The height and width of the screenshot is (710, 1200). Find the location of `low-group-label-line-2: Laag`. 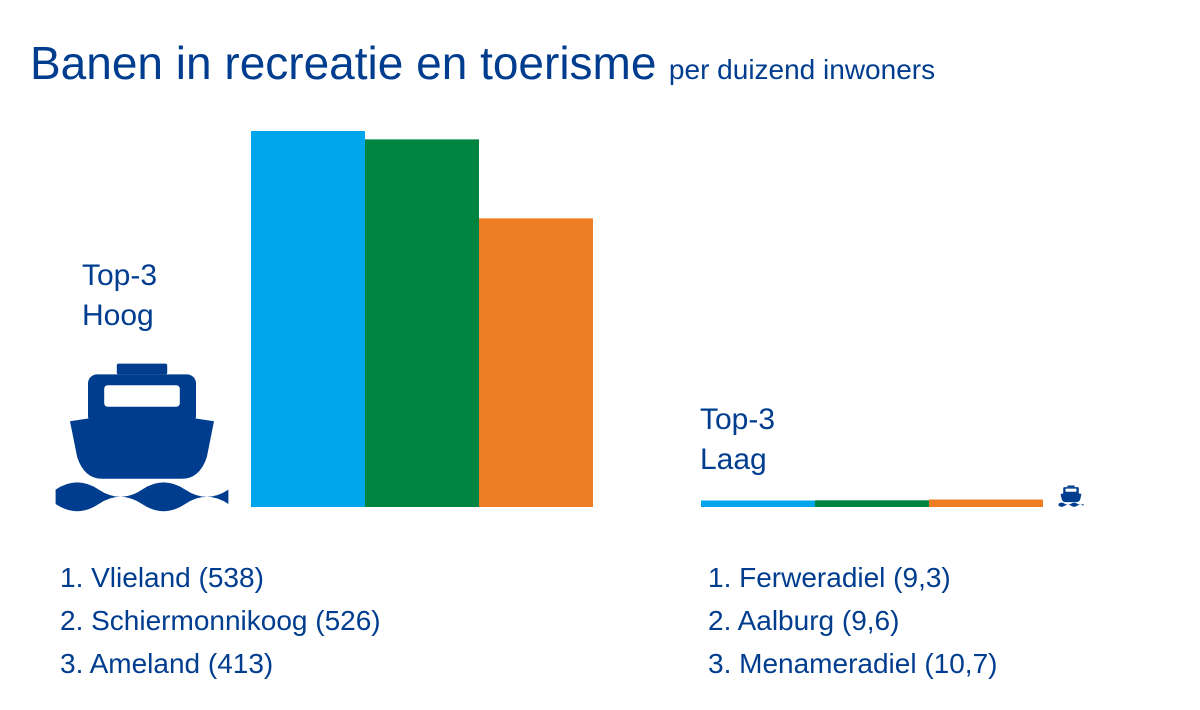

low-group-label-line-2: Laag is located at coordinates (733, 459).